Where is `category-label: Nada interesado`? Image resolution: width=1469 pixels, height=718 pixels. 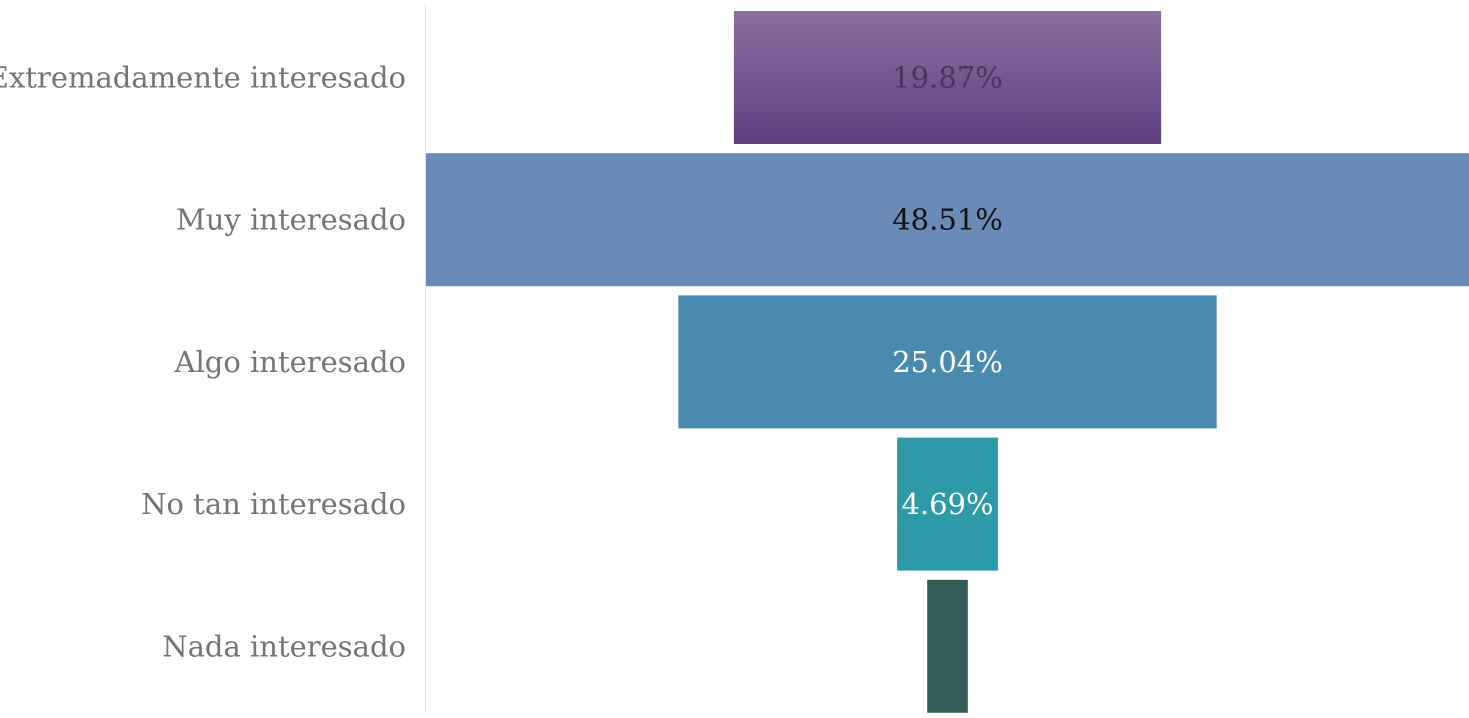 category-label: Nada interesado is located at coordinates (284, 646).